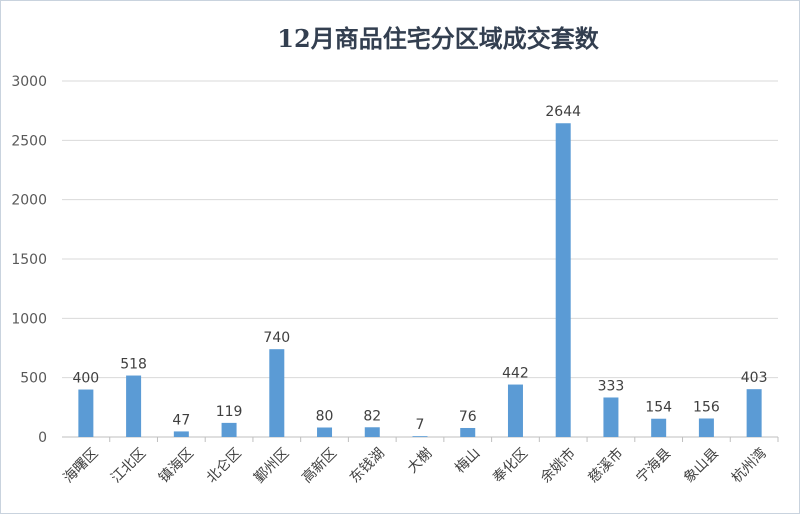 Image resolution: width=800 pixels, height=514 pixels. Describe the element at coordinates (706, 407) in the screenshot. I see `data-label: 156` at that location.